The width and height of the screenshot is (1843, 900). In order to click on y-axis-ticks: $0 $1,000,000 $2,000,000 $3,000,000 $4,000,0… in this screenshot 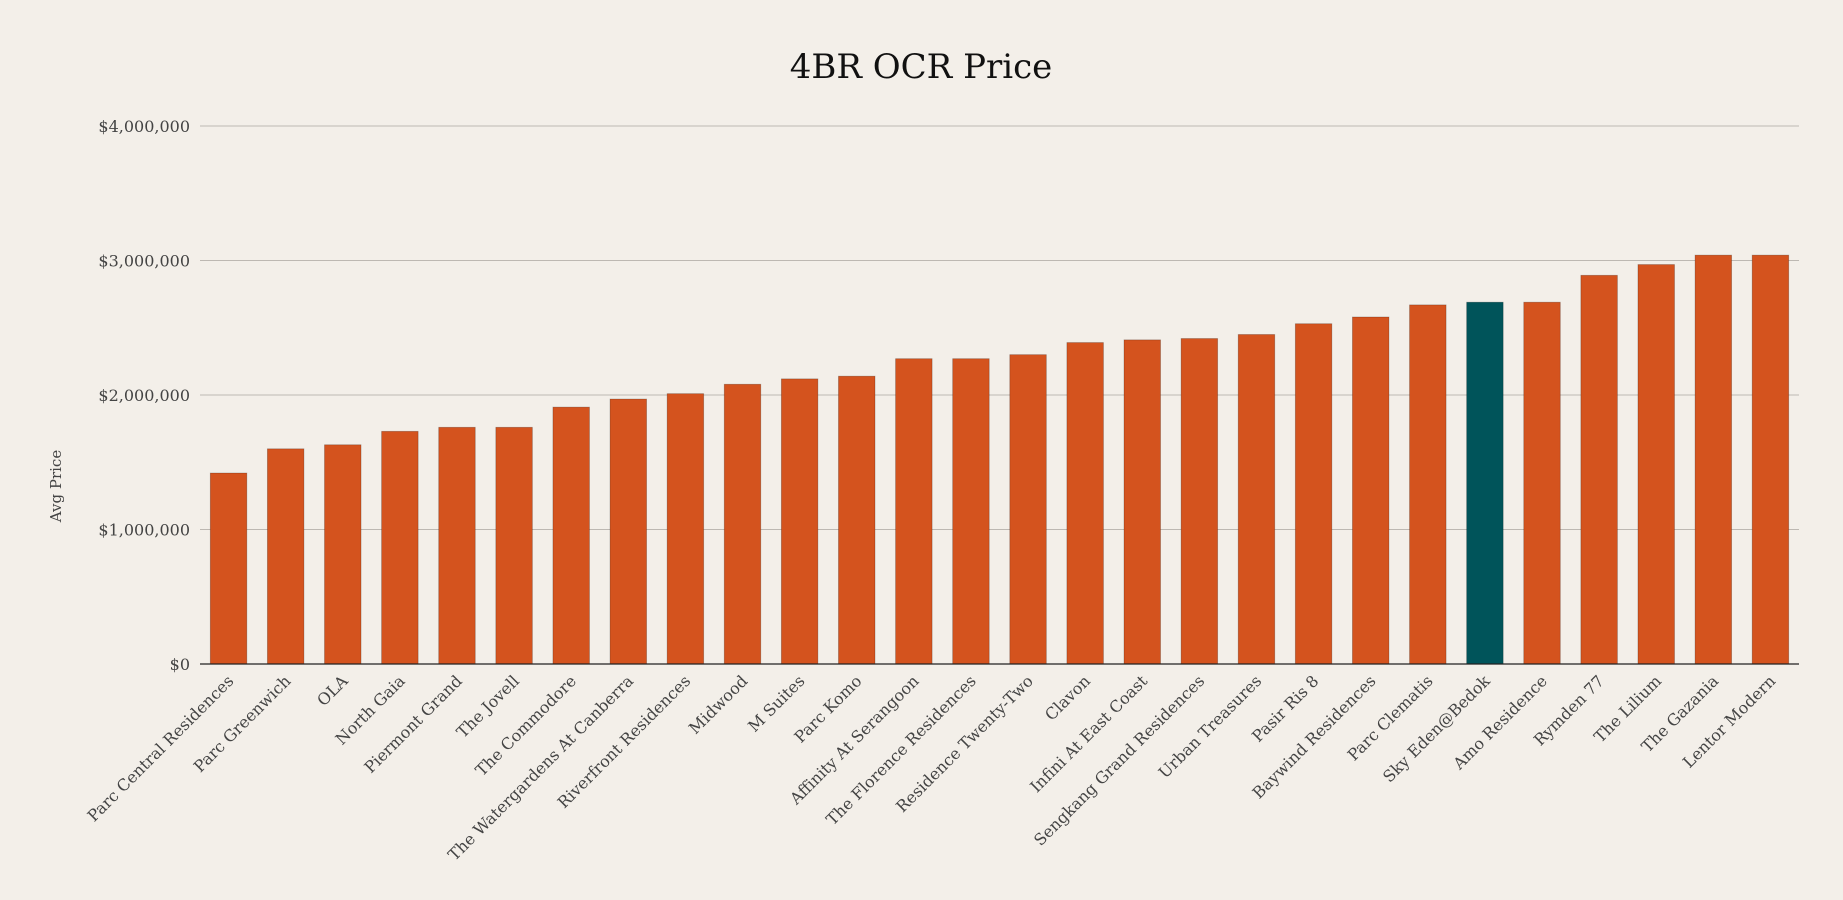, I will do `click(144, 395)`.